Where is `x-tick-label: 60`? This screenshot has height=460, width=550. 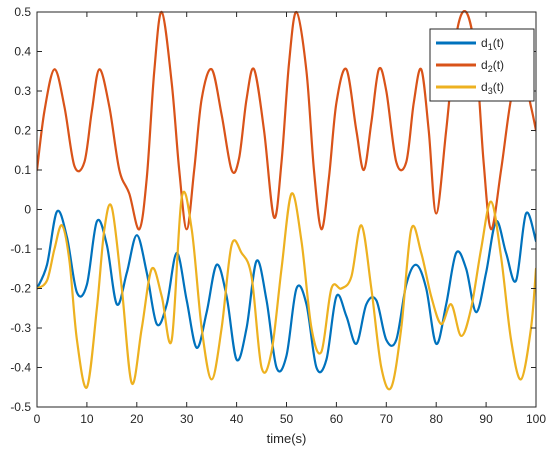
x-tick-label: 60 is located at coordinates (337, 419).